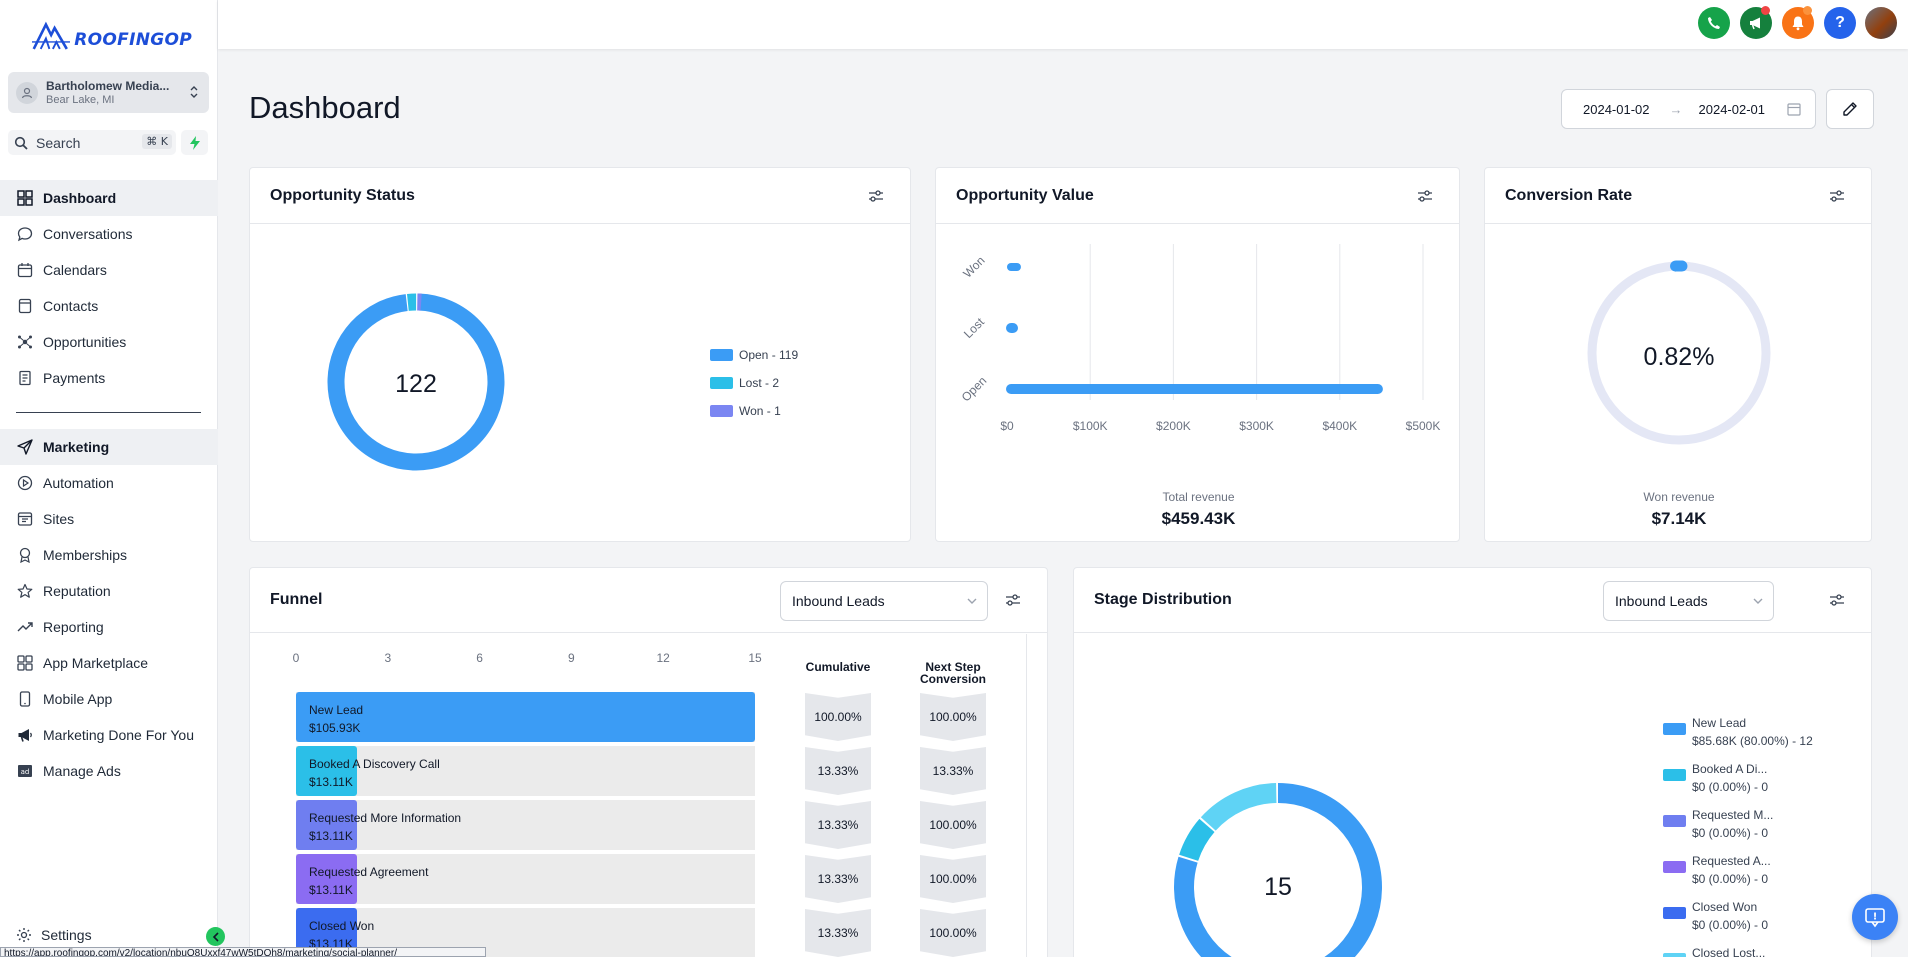 This screenshot has height=957, width=1908. I want to click on legend-item: New Lead $85.68K (80.00%) - 12, so click(1777, 732).